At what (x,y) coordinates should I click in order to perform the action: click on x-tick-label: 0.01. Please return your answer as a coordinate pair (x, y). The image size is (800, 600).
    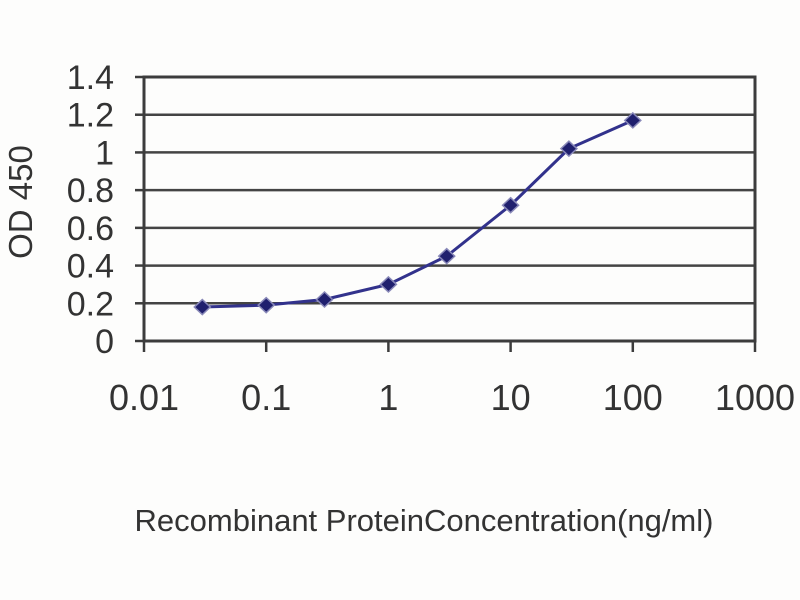
    Looking at the image, I should click on (144, 397).